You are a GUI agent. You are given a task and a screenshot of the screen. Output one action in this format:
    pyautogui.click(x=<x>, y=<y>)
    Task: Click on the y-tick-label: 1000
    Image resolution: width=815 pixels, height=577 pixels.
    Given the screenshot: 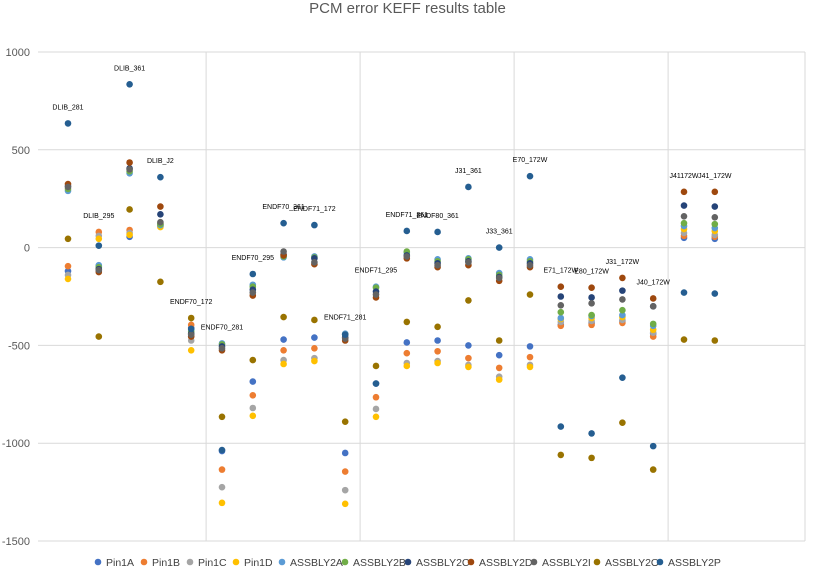 What is the action you would take?
    pyautogui.click(x=18, y=53)
    